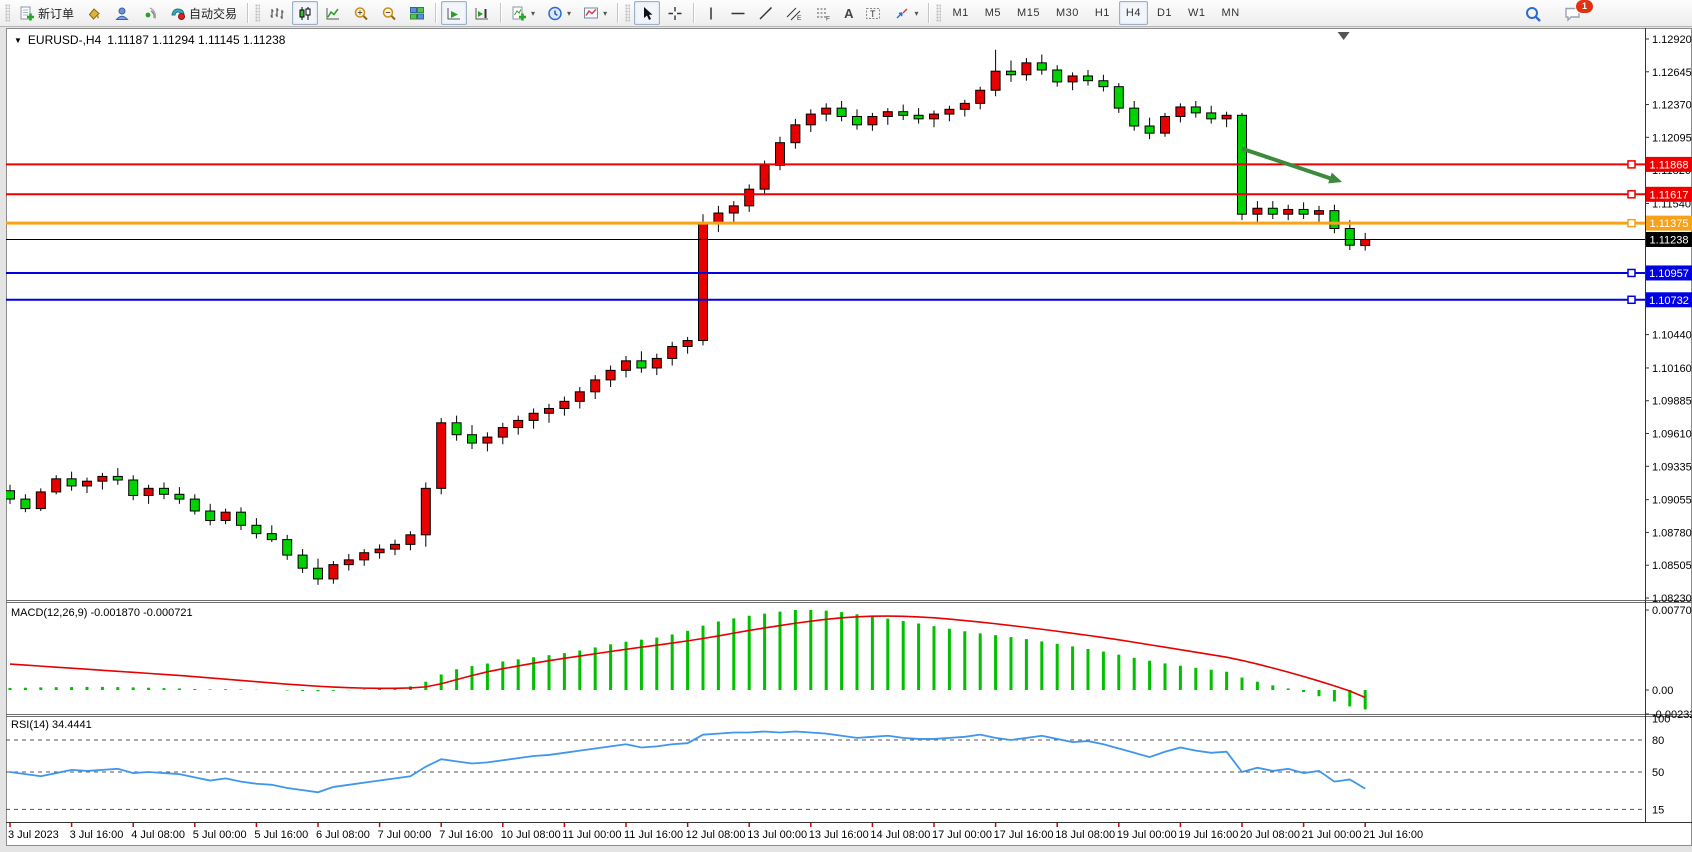  What do you see at coordinates (281, 835) in the screenshot?
I see `date-axis-label: 5 Jul 16:00` at bounding box center [281, 835].